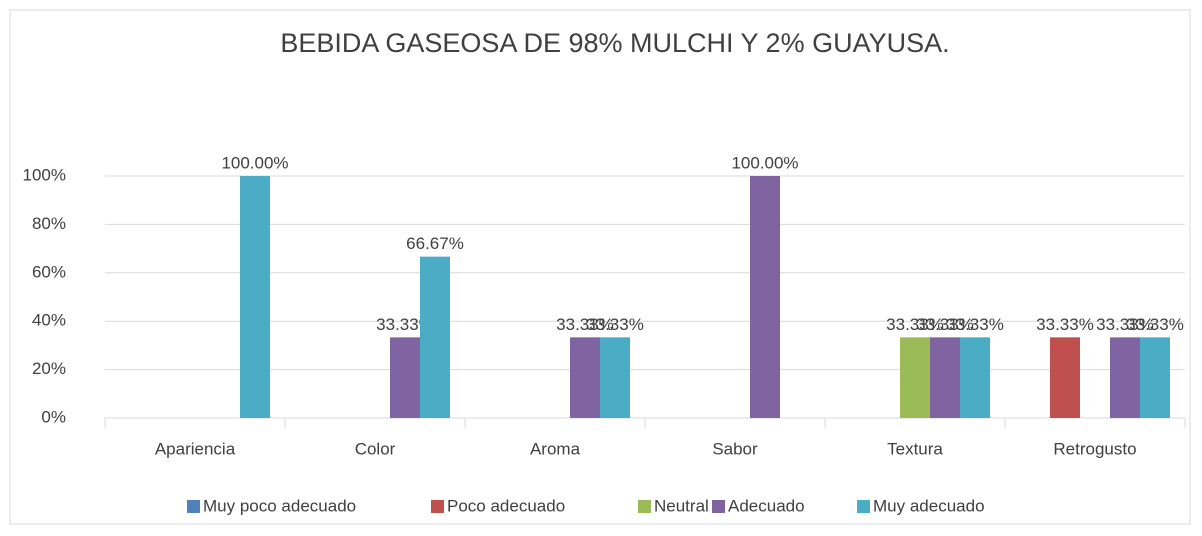 The image size is (1202, 536). What do you see at coordinates (929, 505) in the screenshot?
I see `legend-label: Muy adecuado` at bounding box center [929, 505].